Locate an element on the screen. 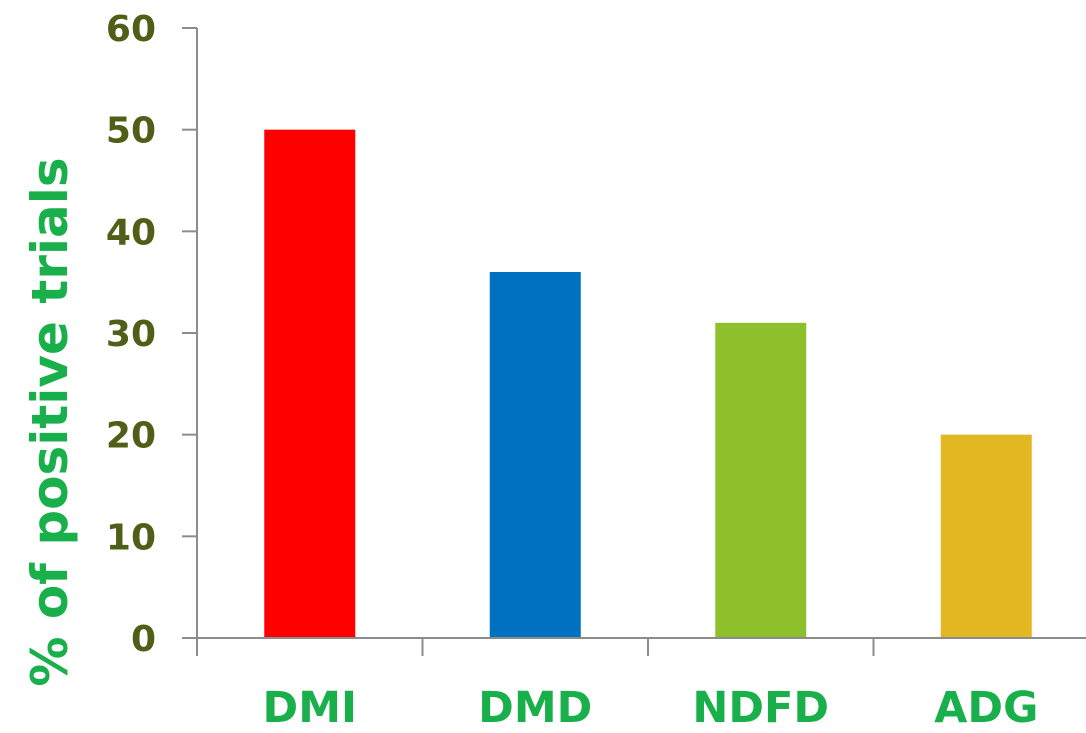  y-tick-label: 60 is located at coordinates (131, 29).